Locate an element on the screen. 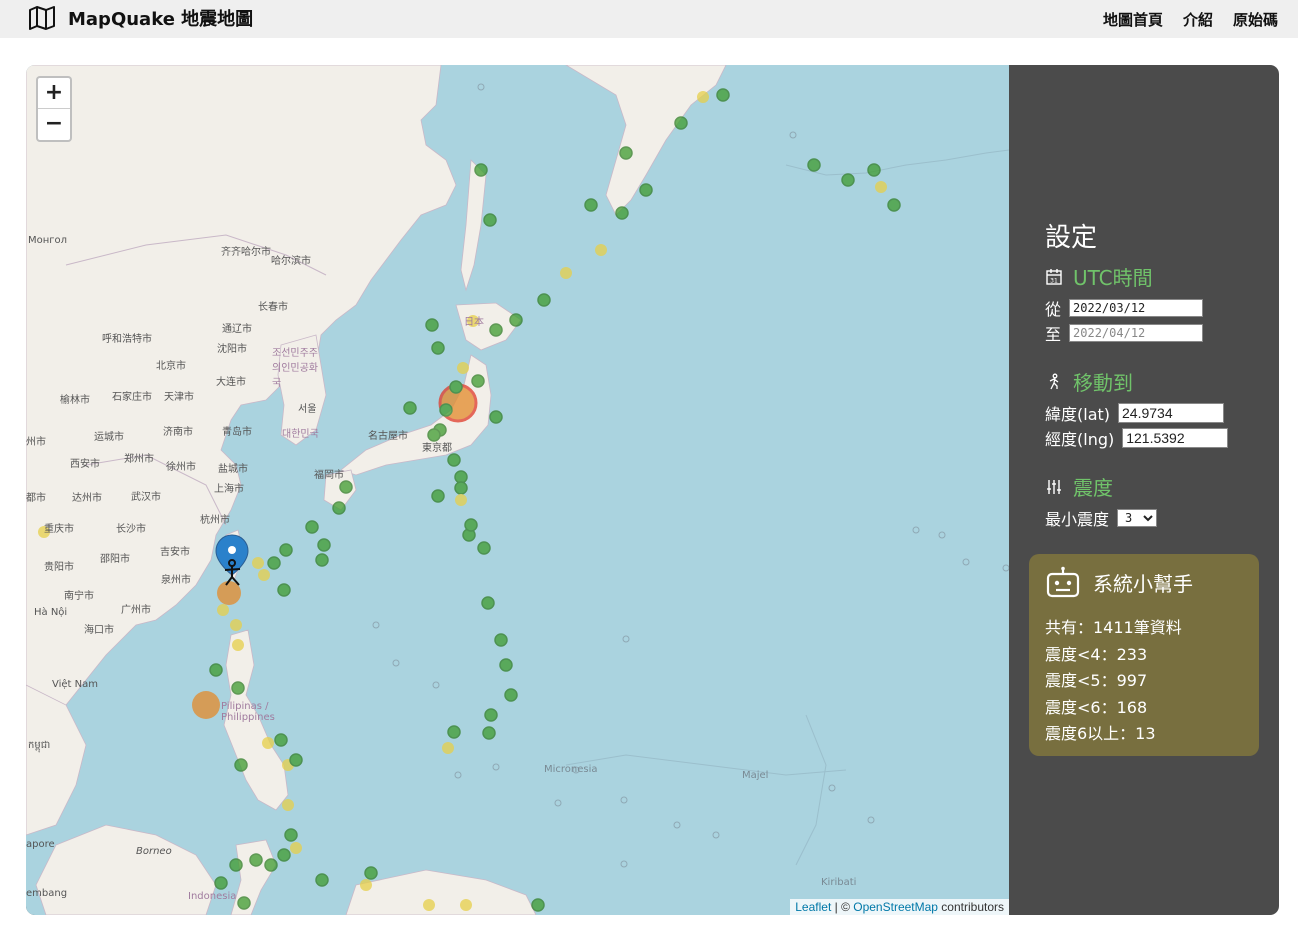 This screenshot has height=939, width=1298. nav-link-about: 介紹 is located at coordinates (1197, 20).